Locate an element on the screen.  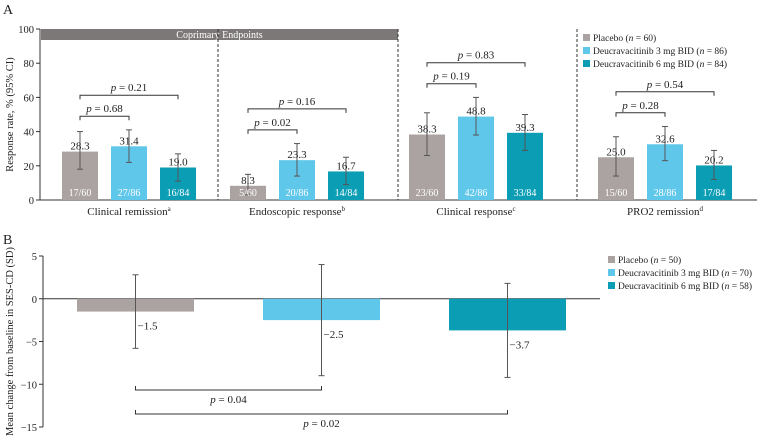
panel-a-legend-label-1: Deucravacitinib 3 mg BID (n = 86) is located at coordinates (660, 51).